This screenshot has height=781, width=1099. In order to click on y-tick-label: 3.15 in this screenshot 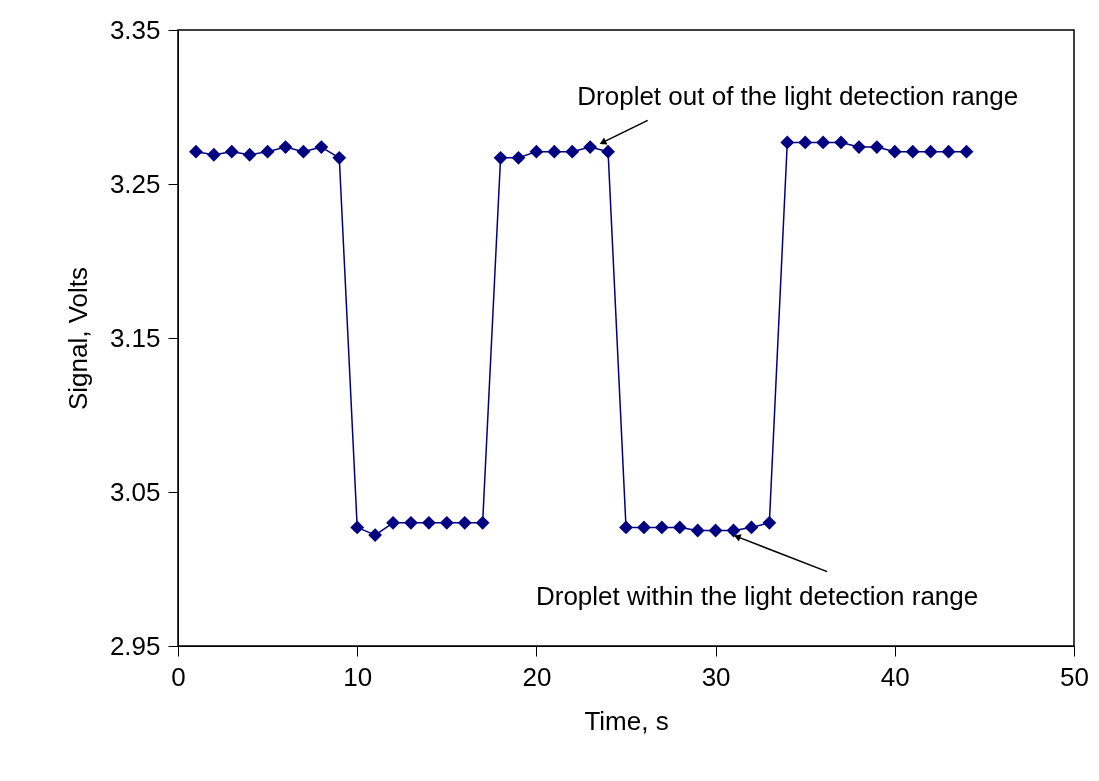, I will do `click(135, 337)`.